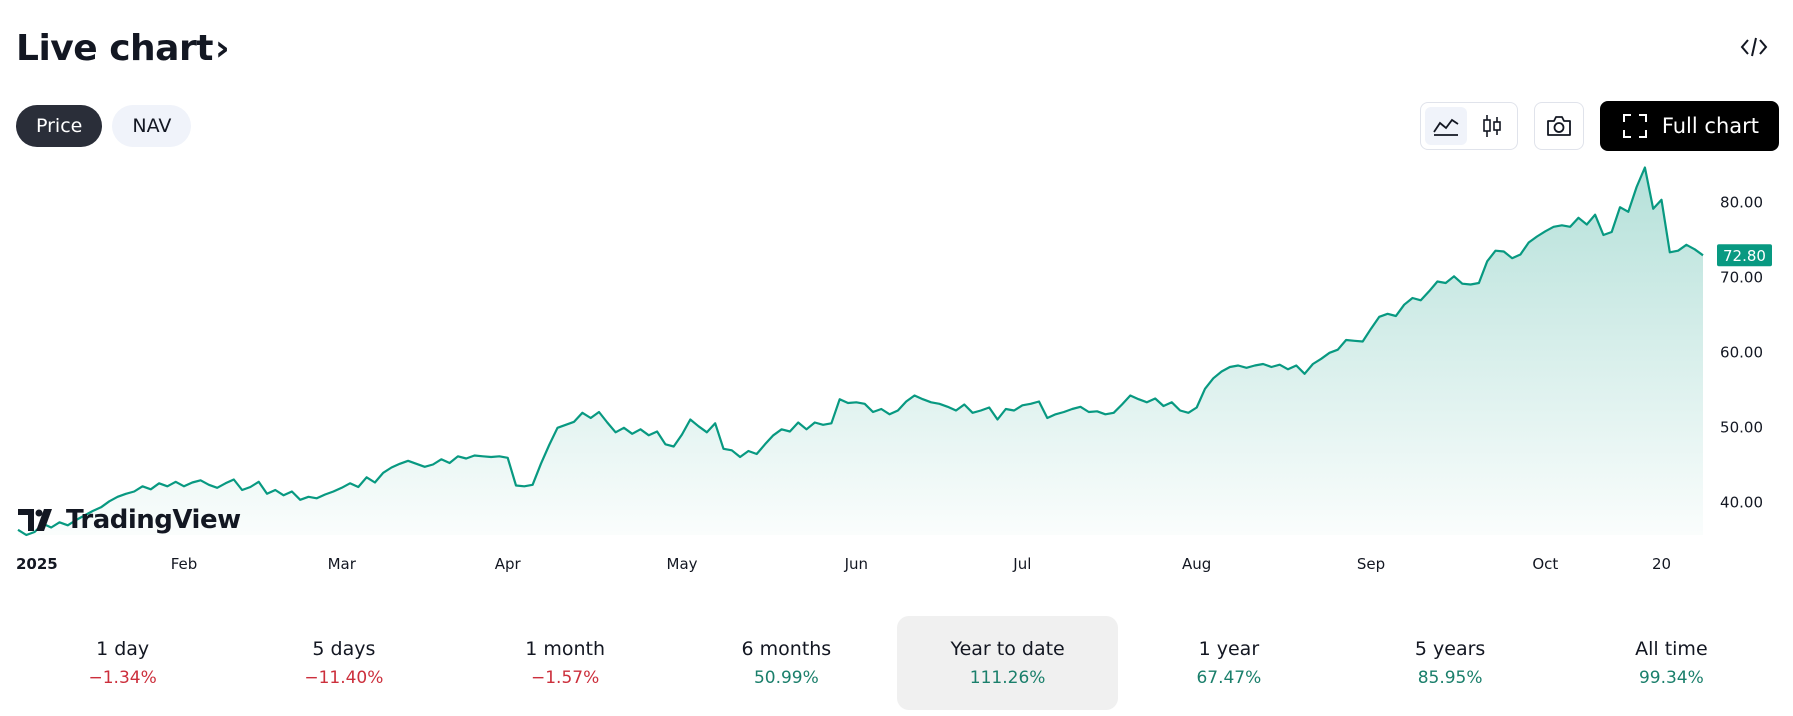 The image size is (1793, 716). Describe the element at coordinates (37, 564) in the screenshot. I see `x-tick-label: 2025` at that location.